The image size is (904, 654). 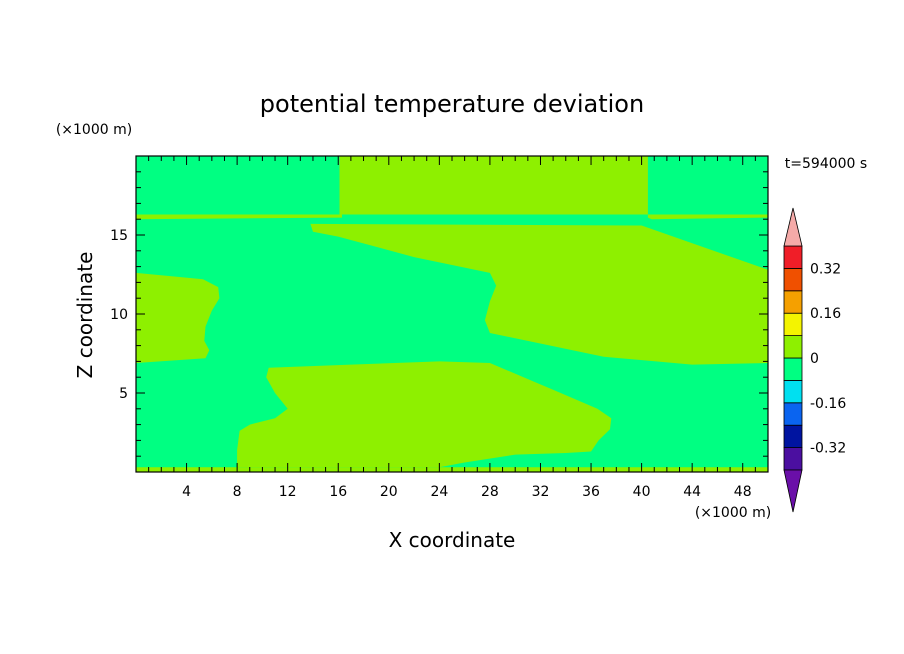 What do you see at coordinates (541, 492) in the screenshot?
I see `x-tick-label: 32` at bounding box center [541, 492].